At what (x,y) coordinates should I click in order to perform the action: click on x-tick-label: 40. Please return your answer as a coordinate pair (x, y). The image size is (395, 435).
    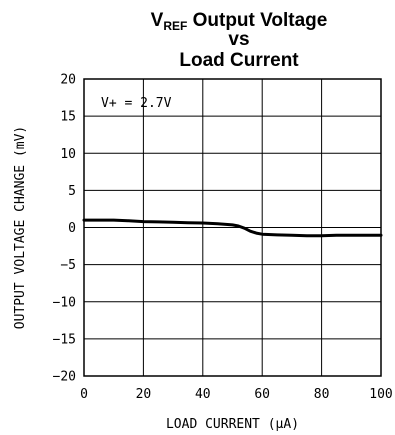
    Looking at the image, I should click on (203, 394).